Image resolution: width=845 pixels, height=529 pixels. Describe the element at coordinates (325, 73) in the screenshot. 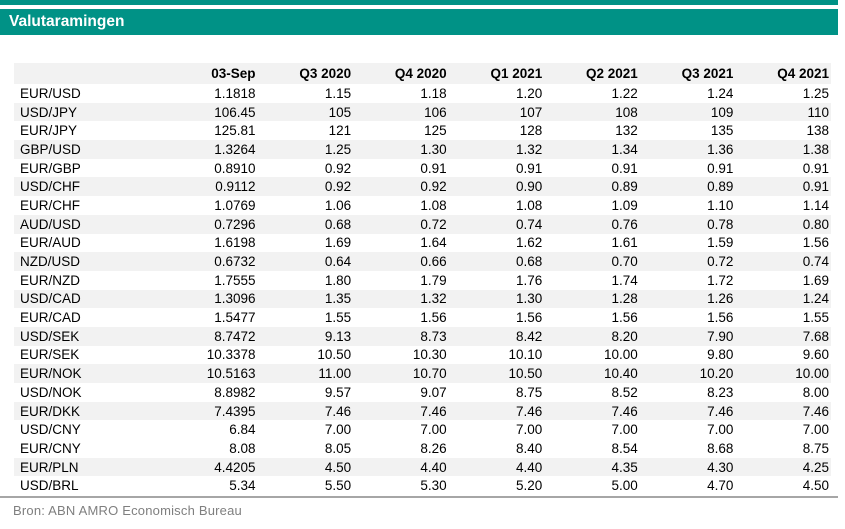

I see `column-header: Q3 2020` at that location.